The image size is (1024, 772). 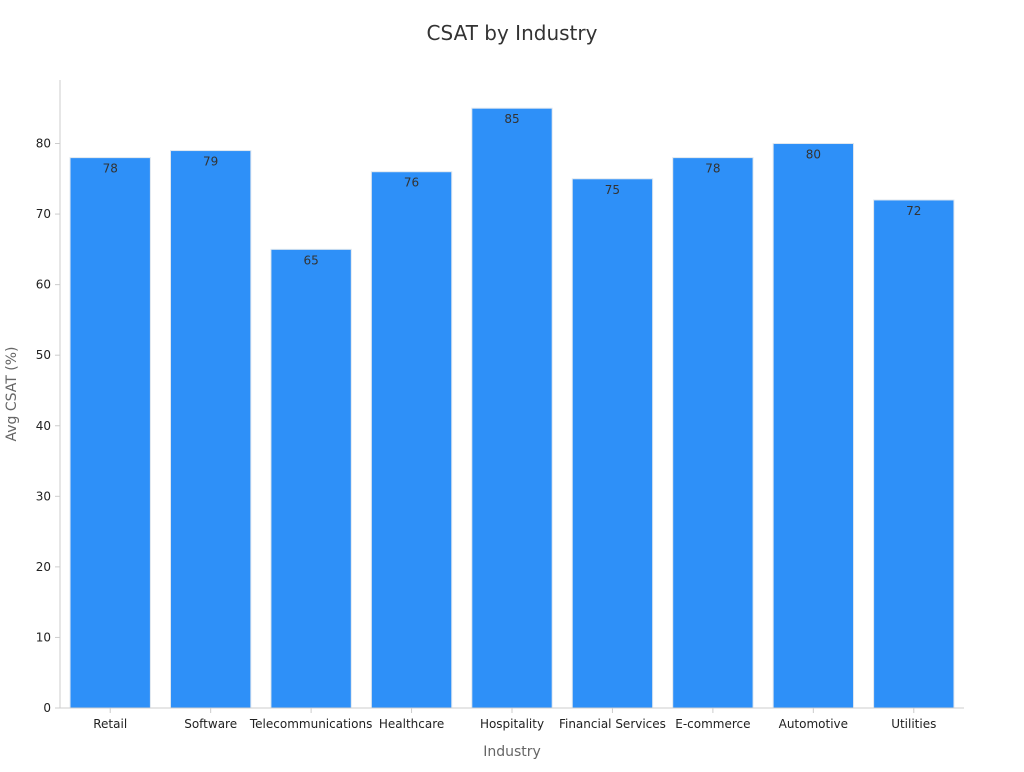 I want to click on chart-title: CSAT by Industry, so click(x=512, y=33).